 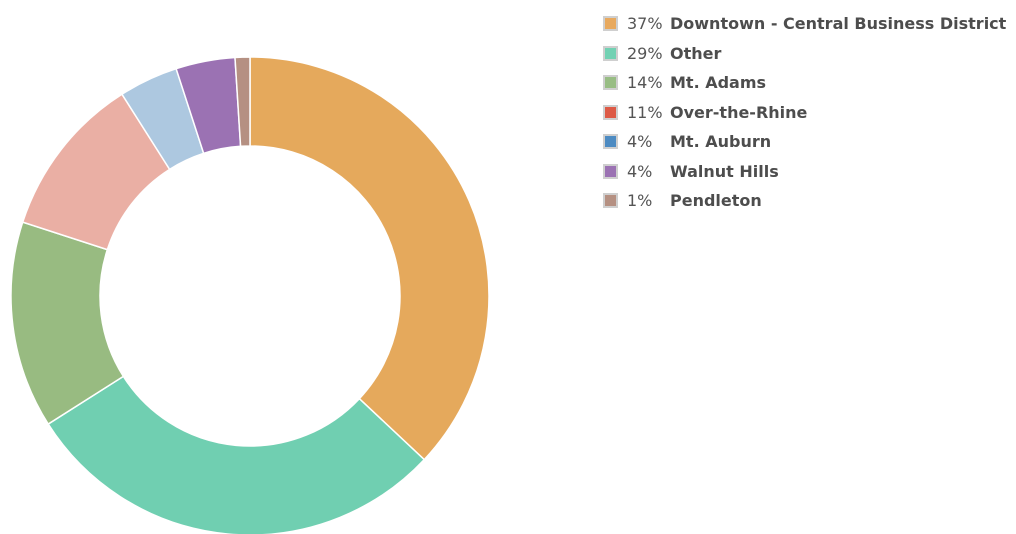 I want to click on legend-label: Walnut Hills, so click(x=724, y=171).